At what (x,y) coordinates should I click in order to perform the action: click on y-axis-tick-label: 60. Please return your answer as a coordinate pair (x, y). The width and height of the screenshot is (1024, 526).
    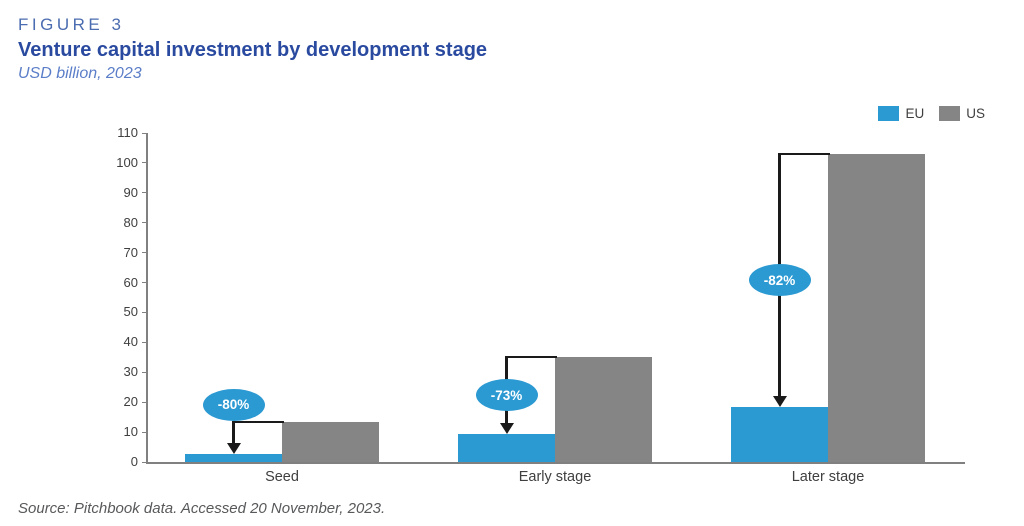
    Looking at the image, I should click on (130, 282).